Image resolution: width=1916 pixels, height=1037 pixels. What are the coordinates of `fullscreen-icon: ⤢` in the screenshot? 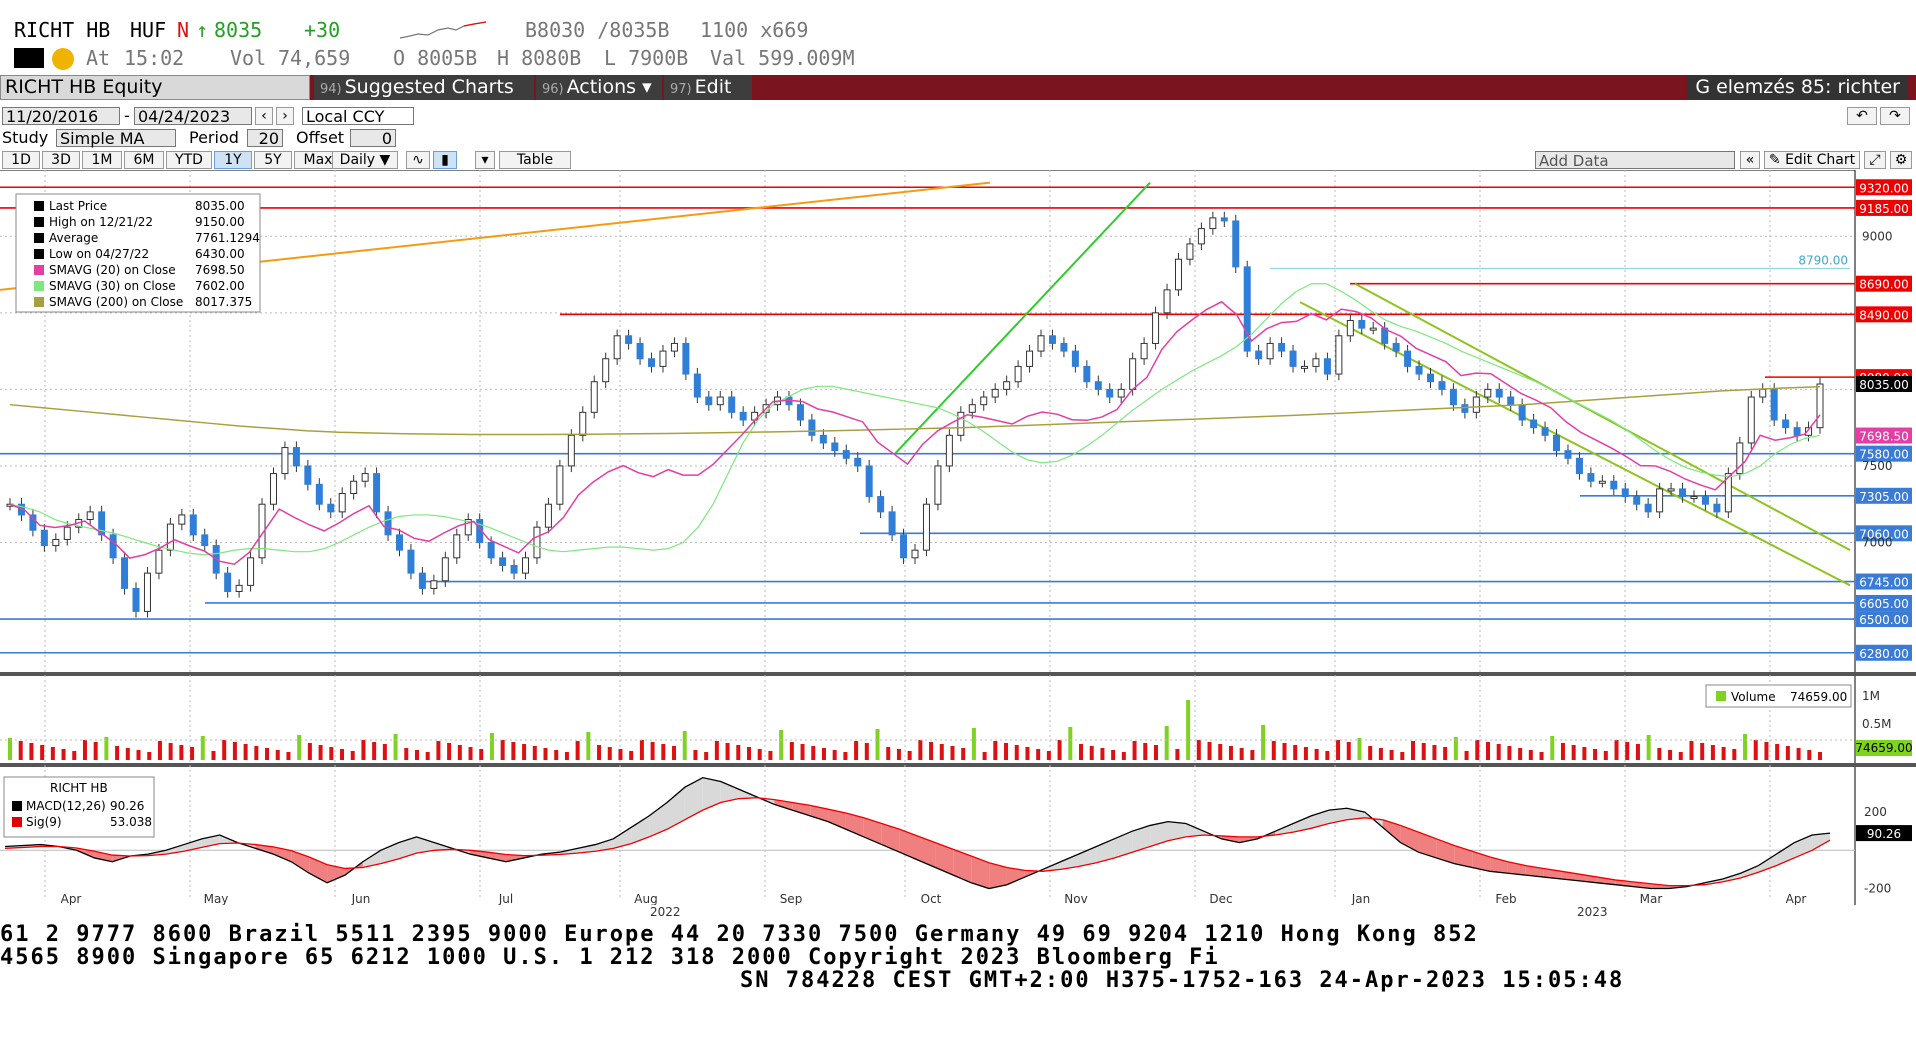 It's located at (1875, 160).